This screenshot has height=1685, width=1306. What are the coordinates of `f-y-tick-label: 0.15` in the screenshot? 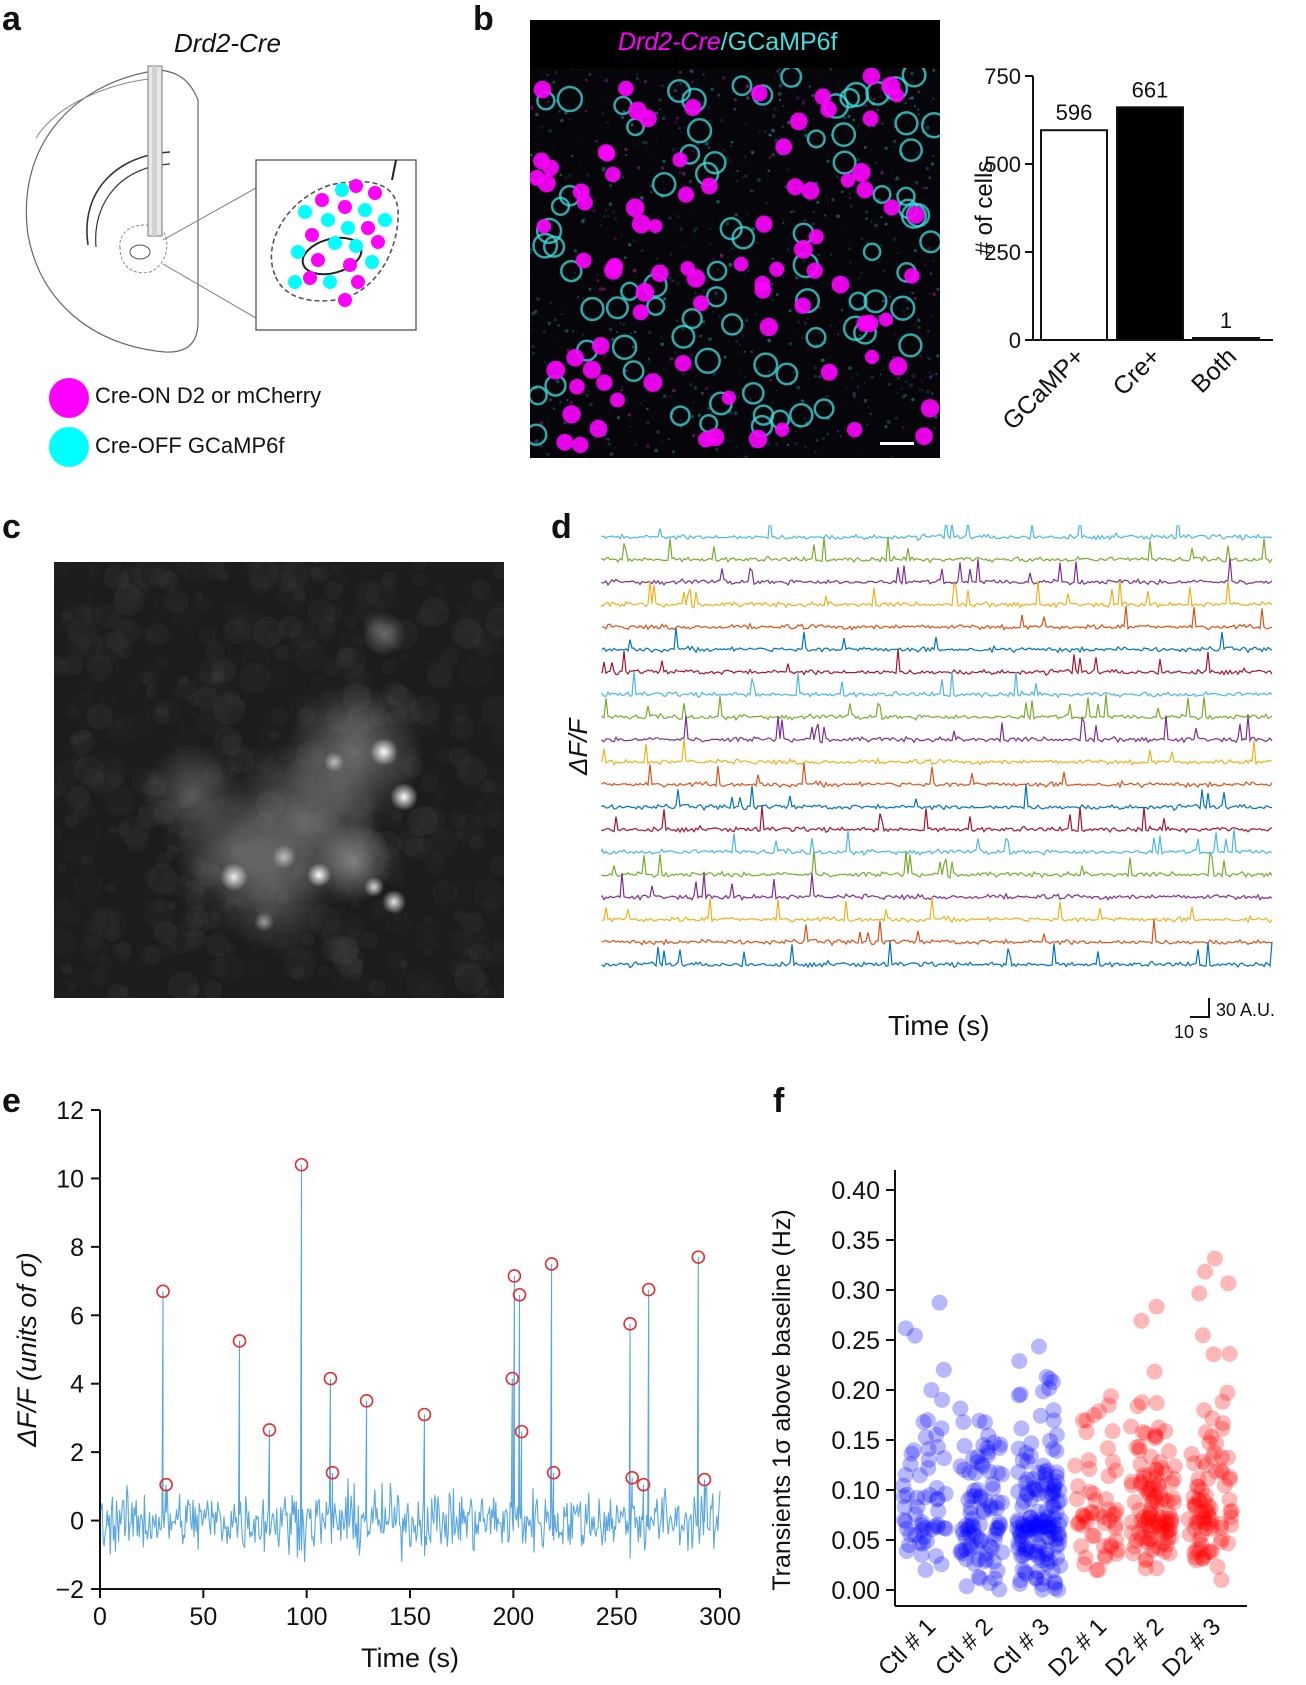 It's located at (855, 1441).